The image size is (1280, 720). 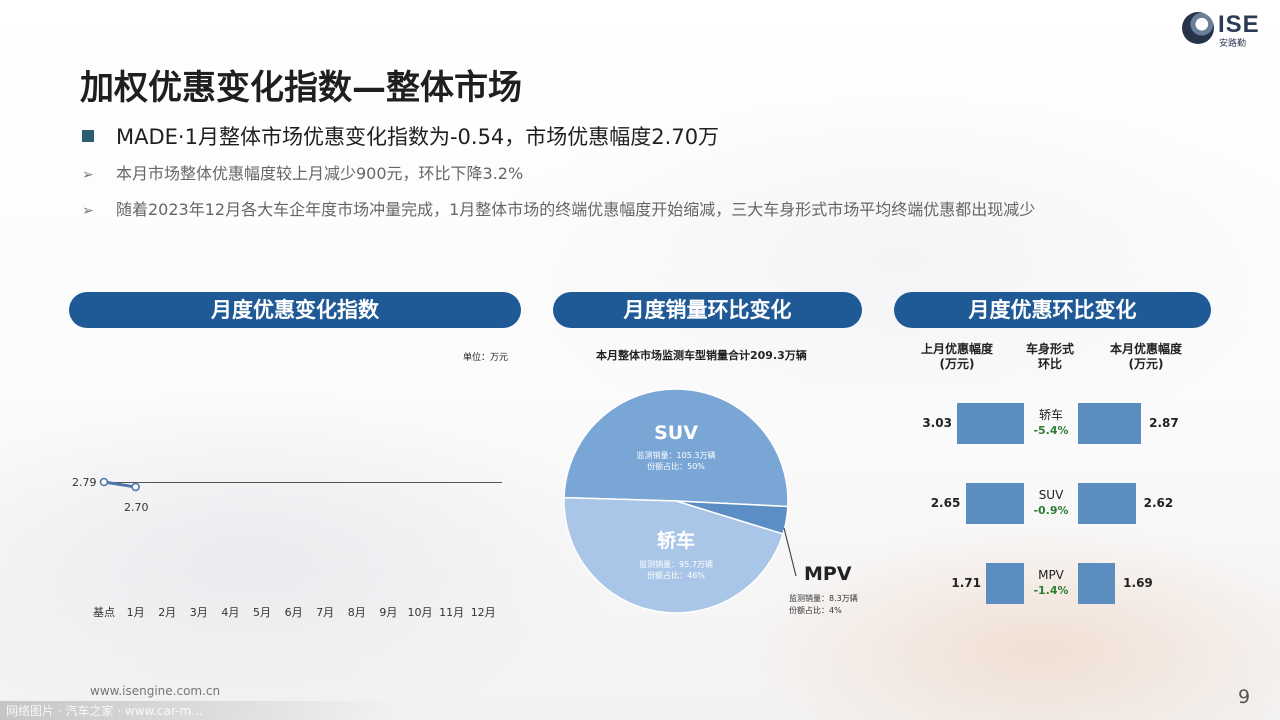 What do you see at coordinates (676, 433) in the screenshot?
I see `suv-title: SUV` at bounding box center [676, 433].